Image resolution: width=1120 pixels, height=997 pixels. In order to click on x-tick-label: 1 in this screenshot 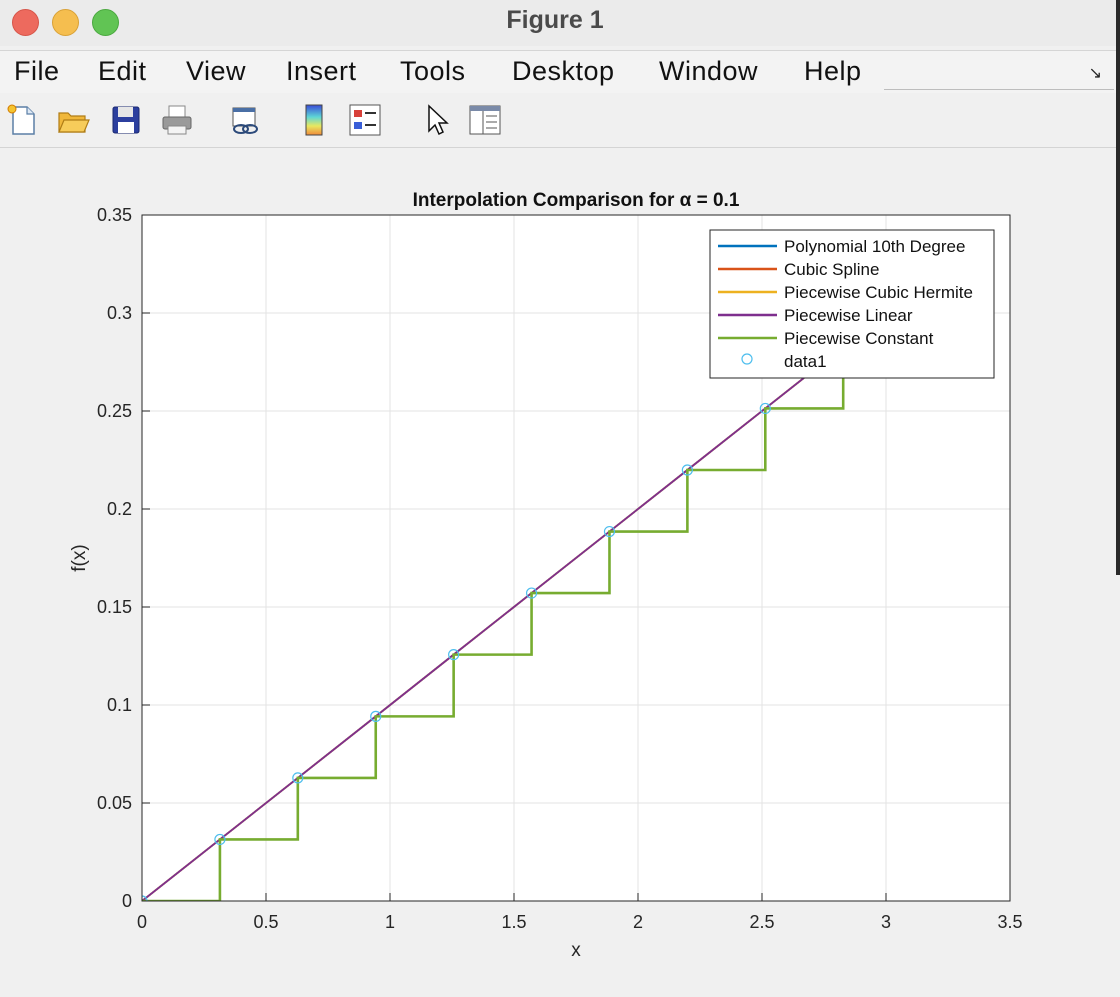, I will do `click(390, 922)`.